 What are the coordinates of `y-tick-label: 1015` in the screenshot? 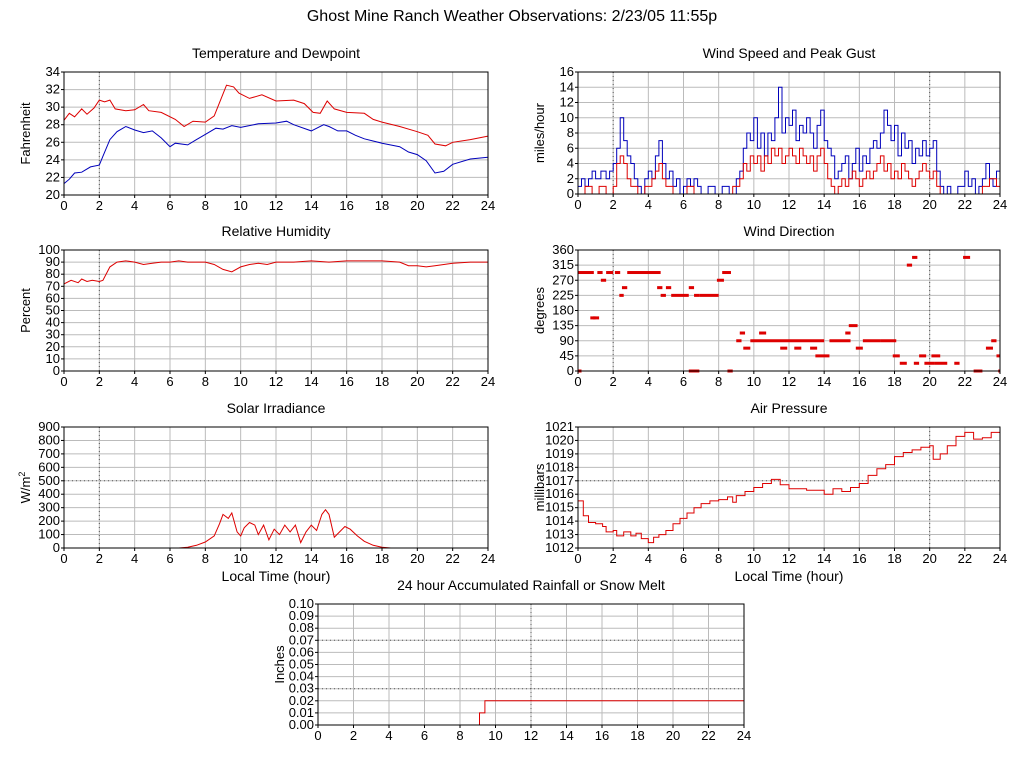 It's located at (559, 507).